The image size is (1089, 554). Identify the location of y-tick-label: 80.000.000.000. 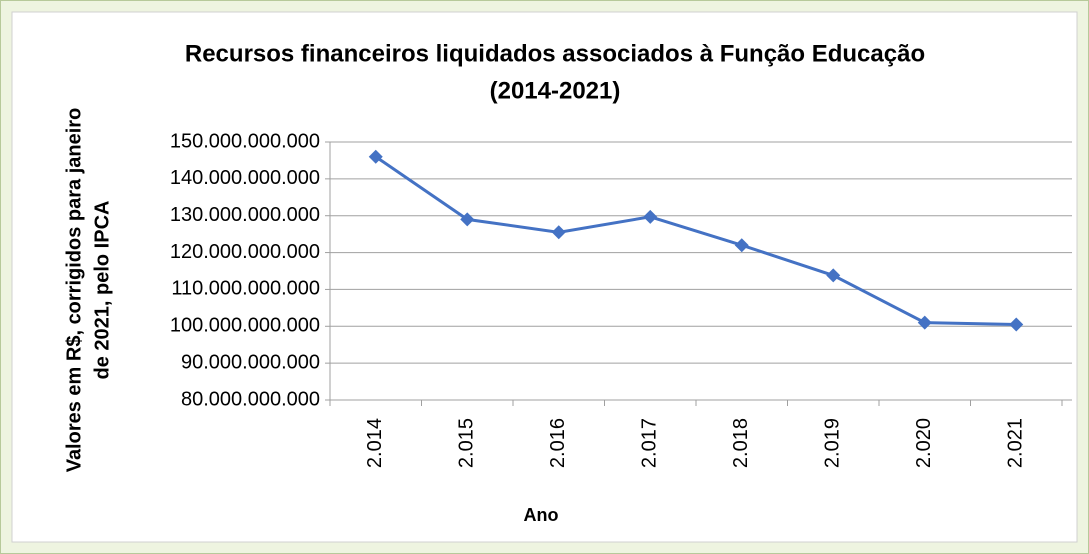
(250, 399).